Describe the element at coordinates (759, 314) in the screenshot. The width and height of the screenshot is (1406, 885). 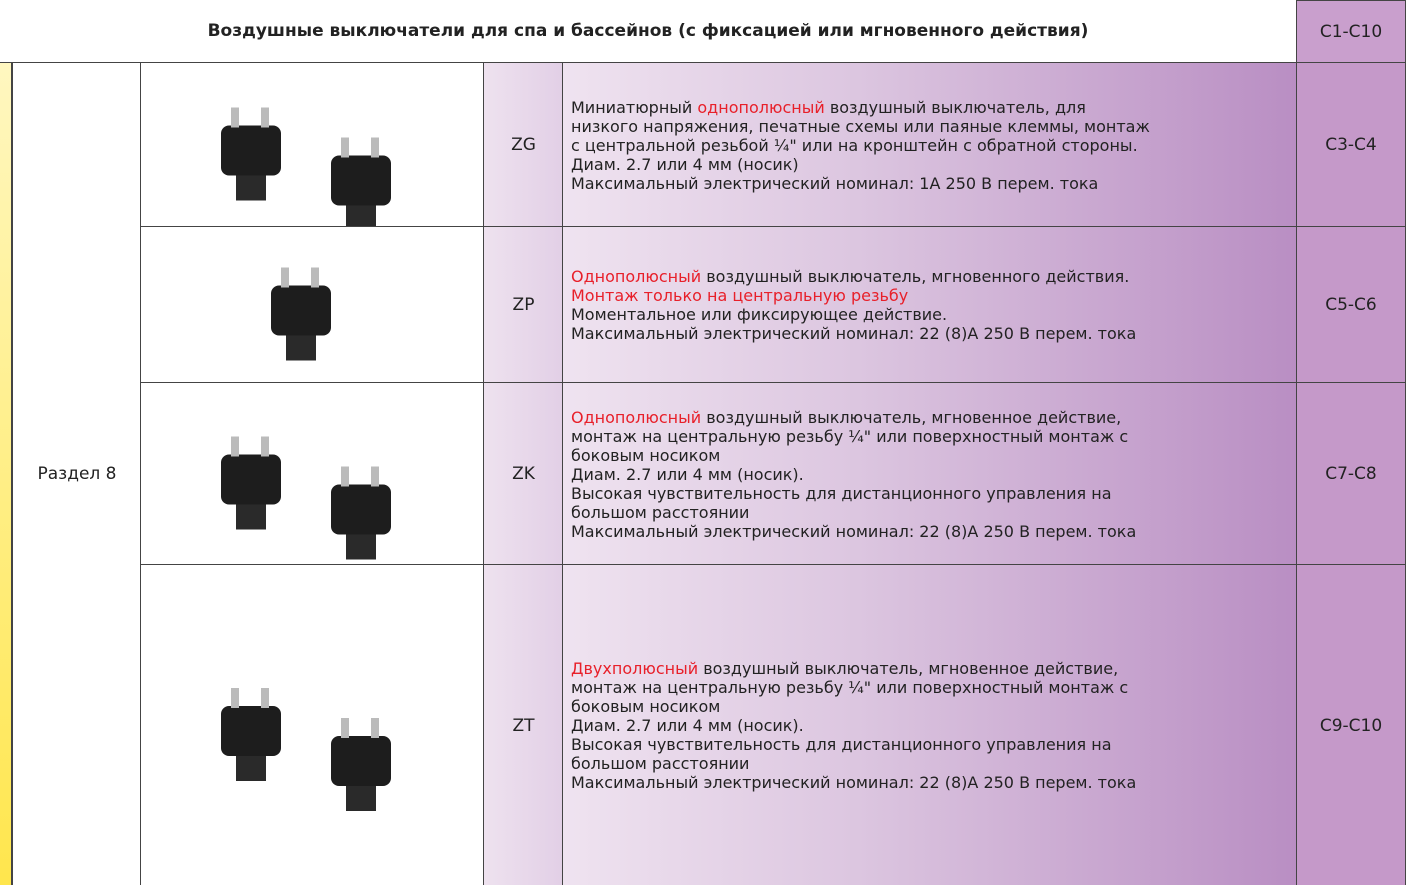
I see `description-text: Моментальное или фиксирующее действие.` at that location.